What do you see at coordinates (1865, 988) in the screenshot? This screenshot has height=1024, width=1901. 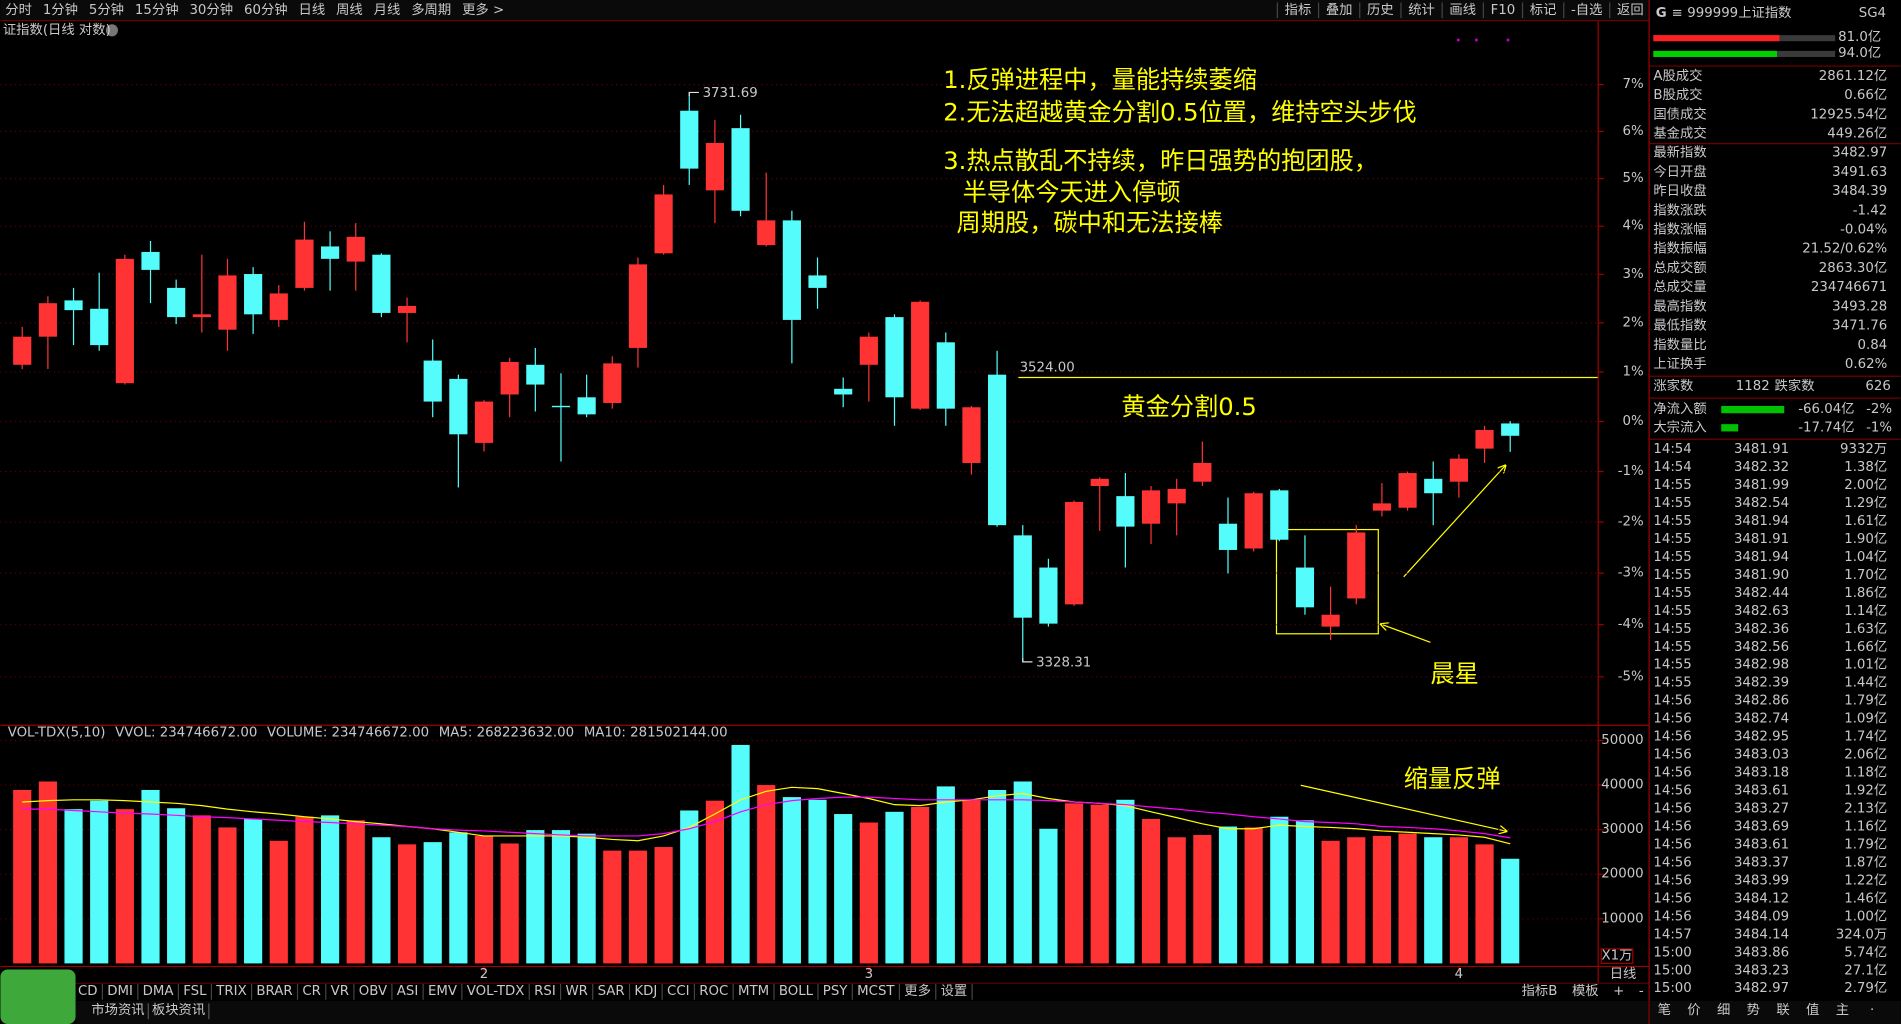 I see `trade-volume: 2.79亿` at bounding box center [1865, 988].